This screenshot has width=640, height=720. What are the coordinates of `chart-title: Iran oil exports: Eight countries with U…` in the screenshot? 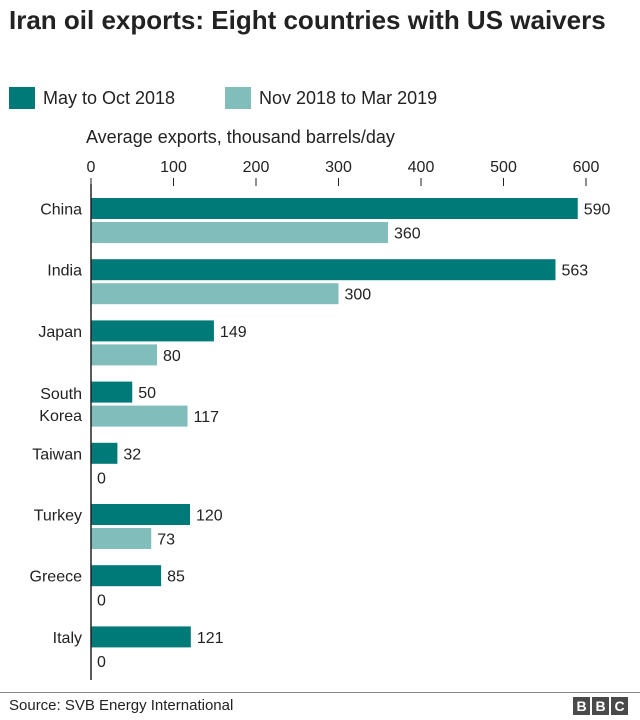 It's located at (307, 20).